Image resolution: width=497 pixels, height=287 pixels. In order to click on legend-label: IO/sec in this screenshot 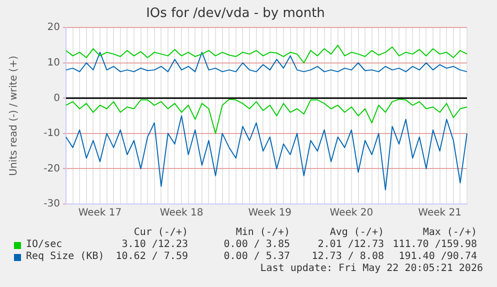, I will do `click(44, 245)`.